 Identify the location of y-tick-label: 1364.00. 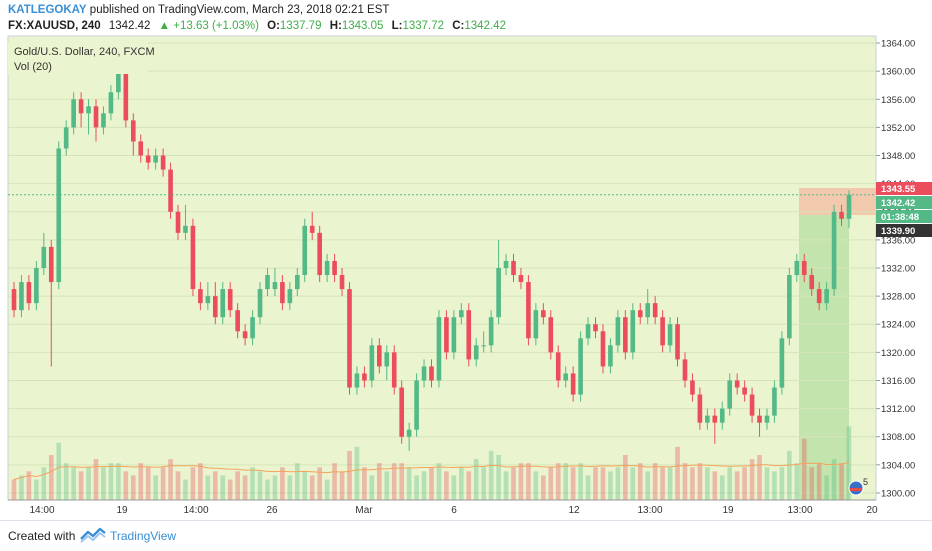
(898, 44).